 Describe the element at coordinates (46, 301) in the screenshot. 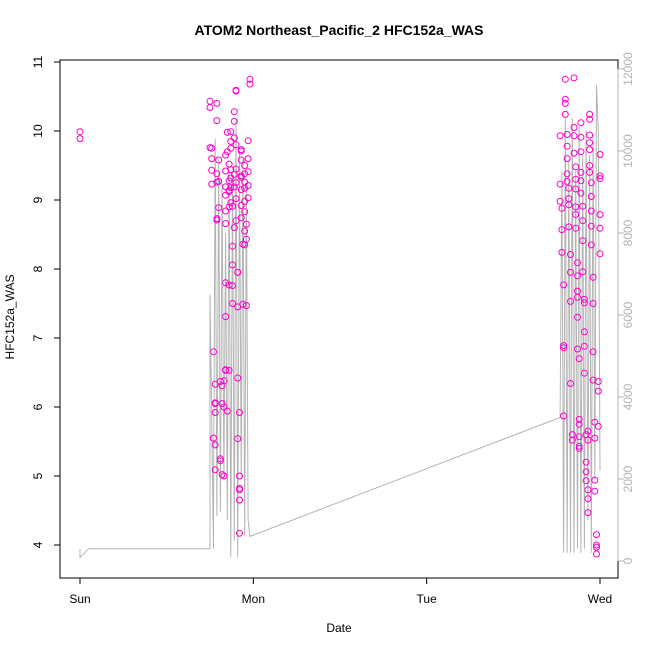

I see `y-axis-left: 4 5 6 7 8 9 10 11` at that location.